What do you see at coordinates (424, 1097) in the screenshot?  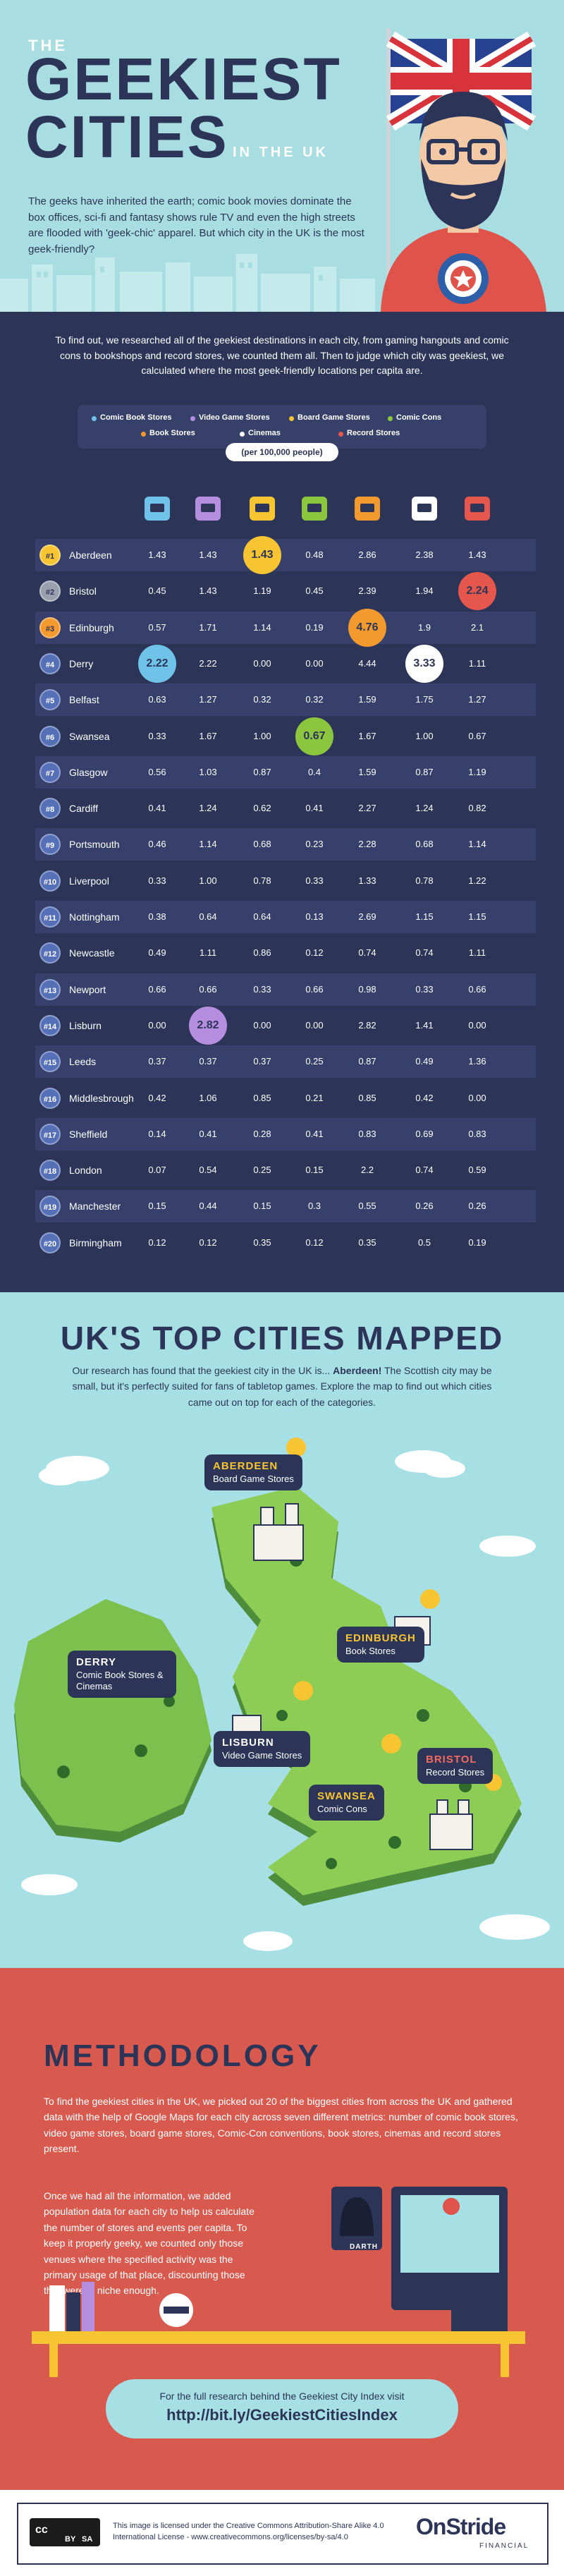 I see `table-cell: 0.42` at bounding box center [424, 1097].